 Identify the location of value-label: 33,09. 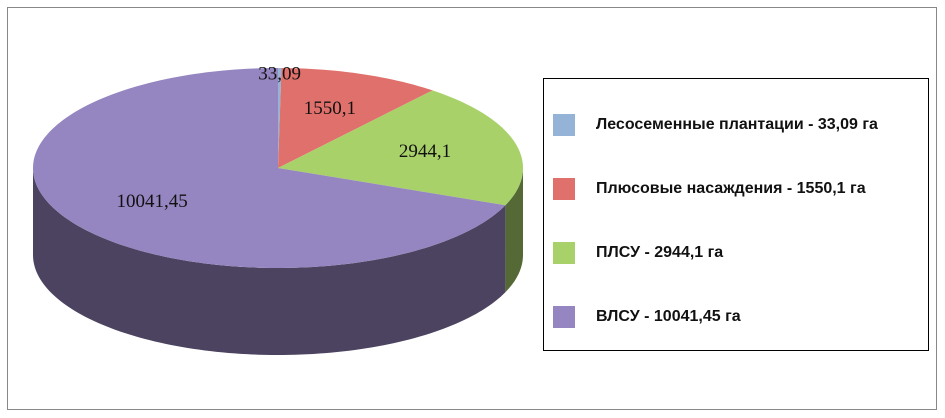
(279, 73).